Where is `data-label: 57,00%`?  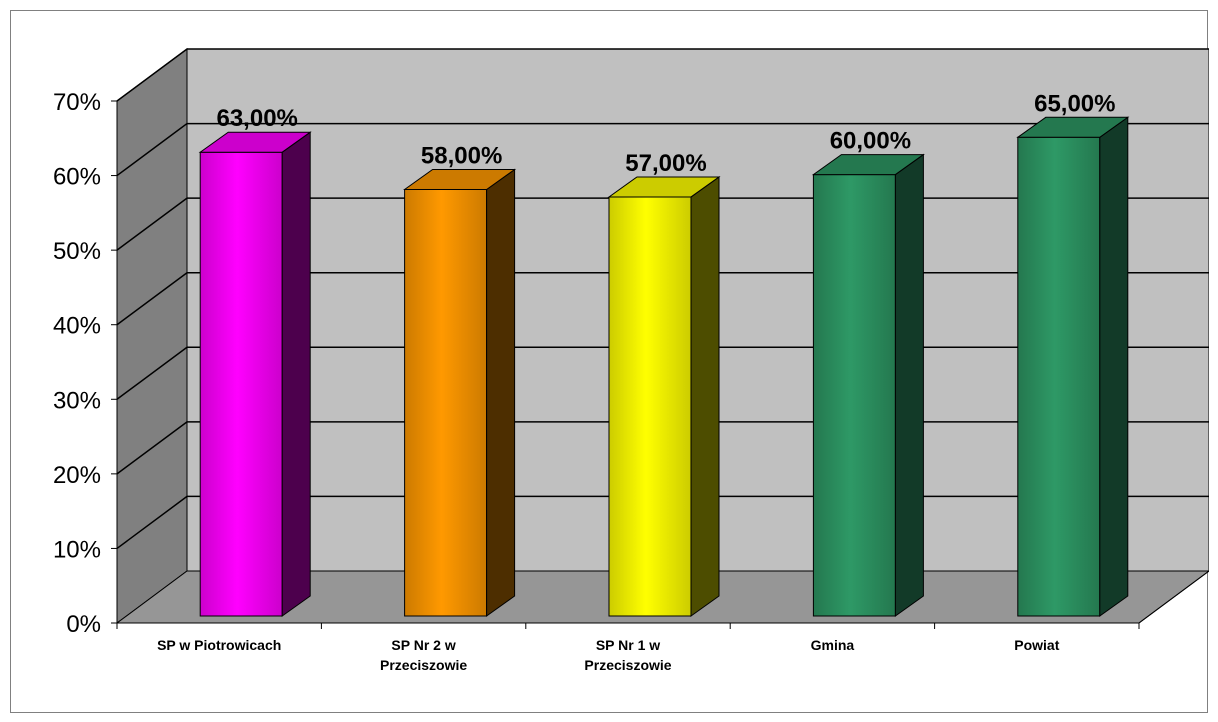 data-label: 57,00% is located at coordinates (665, 163).